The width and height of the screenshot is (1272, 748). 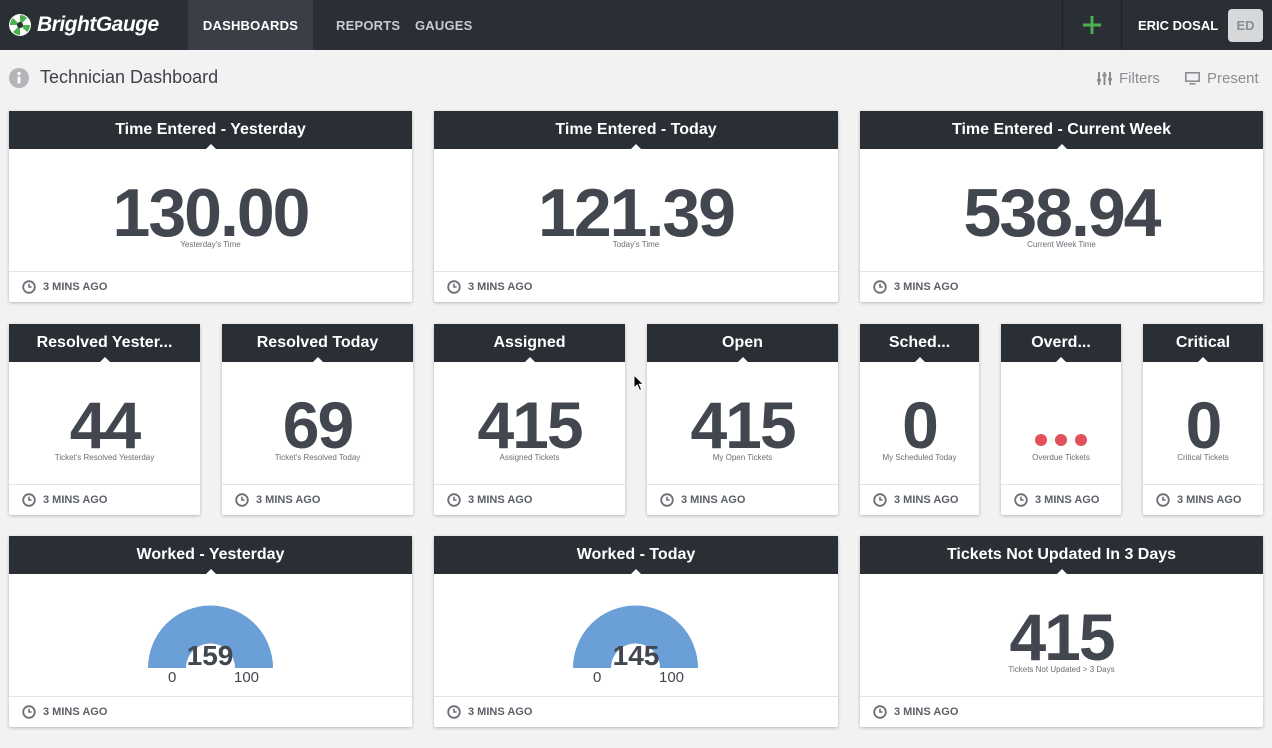 I want to click on gauge-value: 159, so click(x=210, y=655).